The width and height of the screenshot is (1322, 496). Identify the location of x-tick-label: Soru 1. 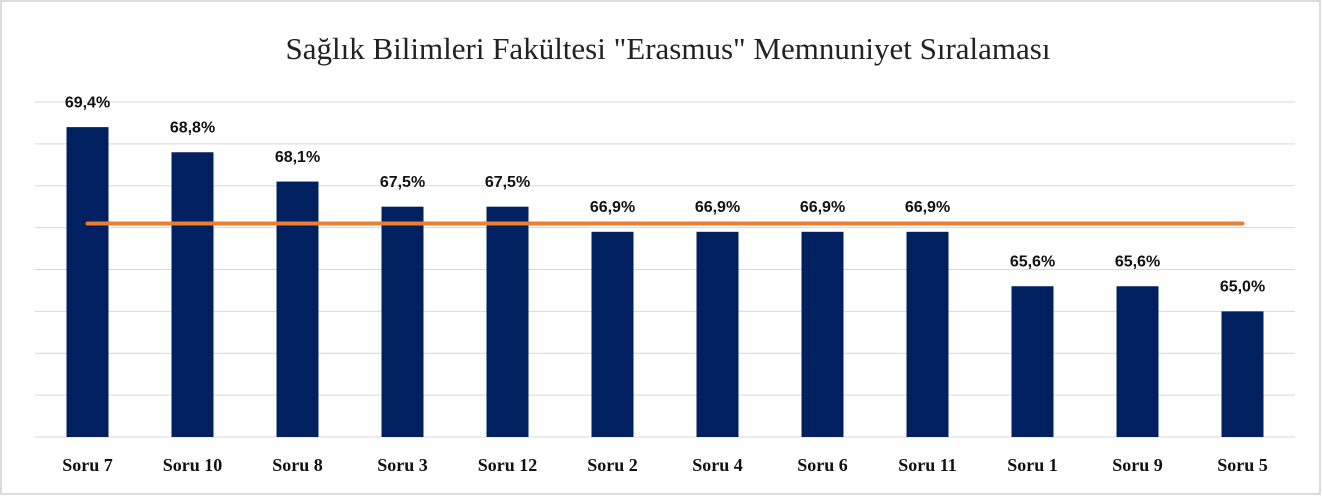
(1032, 465).